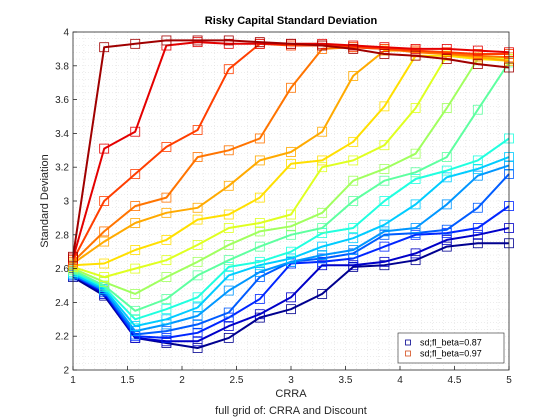 The image size is (560, 420). What do you see at coordinates (66, 371) in the screenshot?
I see `y-tick-label-0: 2` at bounding box center [66, 371].